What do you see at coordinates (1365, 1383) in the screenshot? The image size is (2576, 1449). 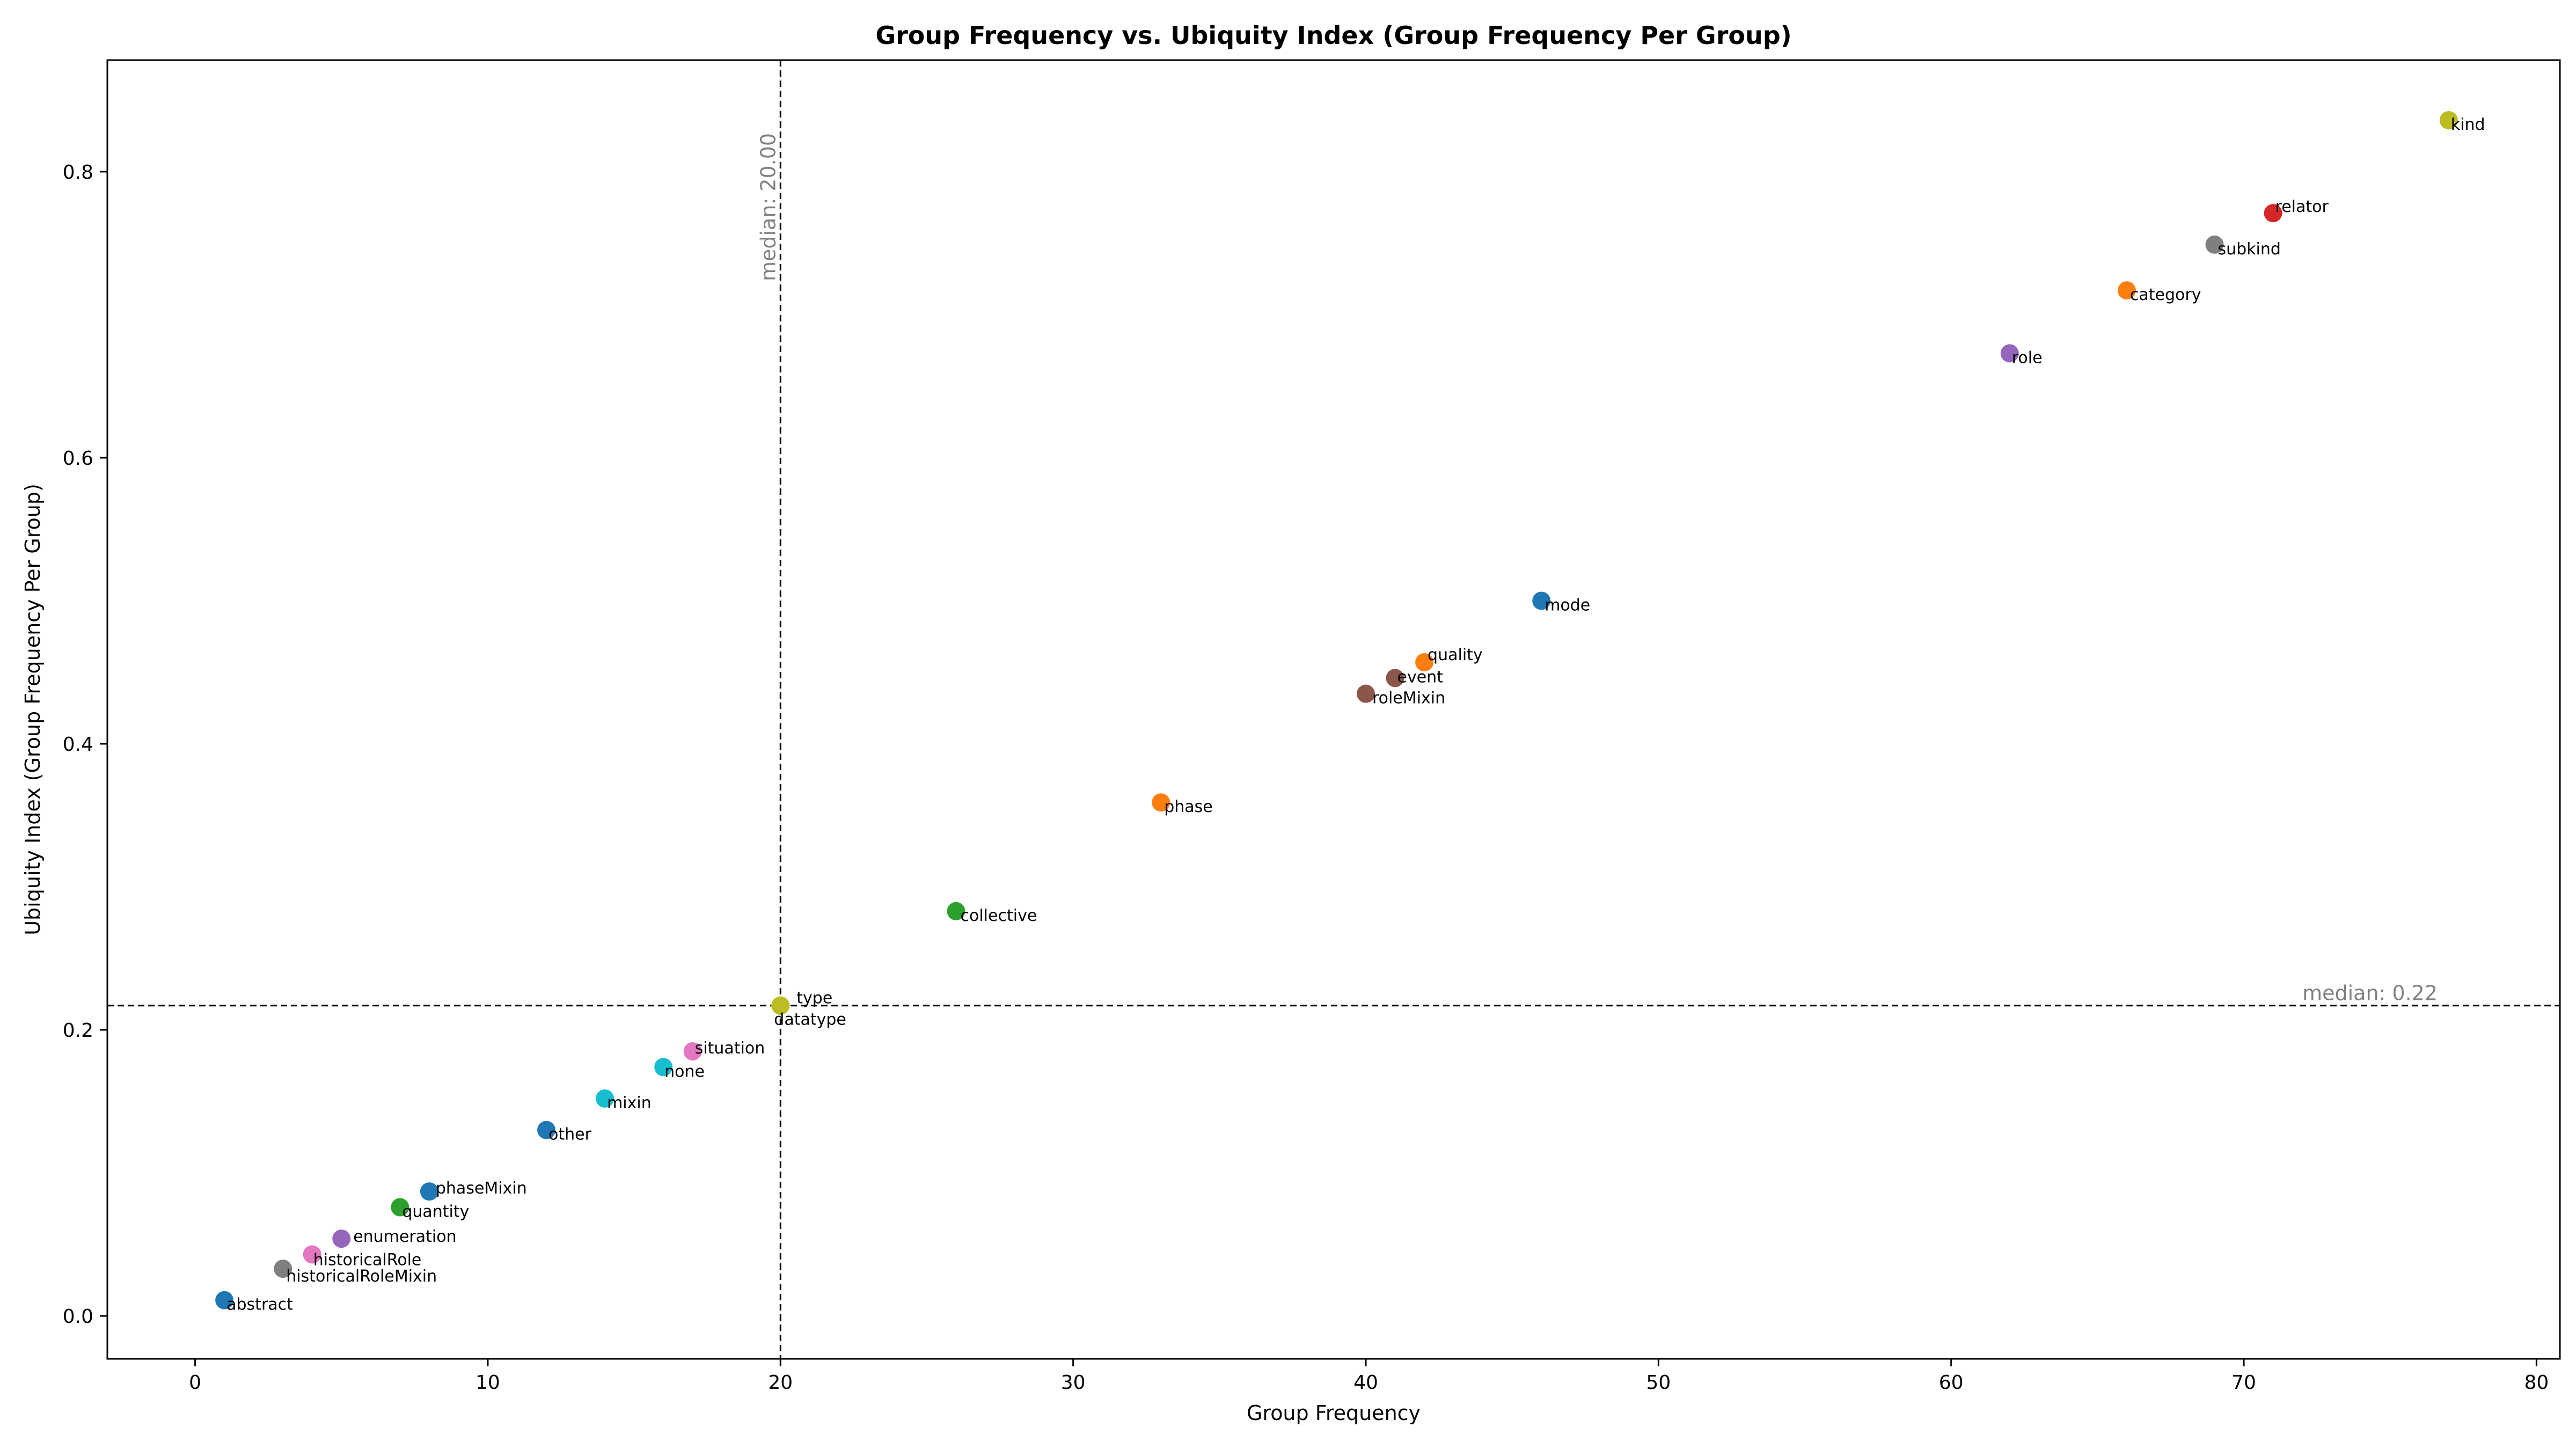 I see `x-tick-label: 40` at bounding box center [1365, 1383].